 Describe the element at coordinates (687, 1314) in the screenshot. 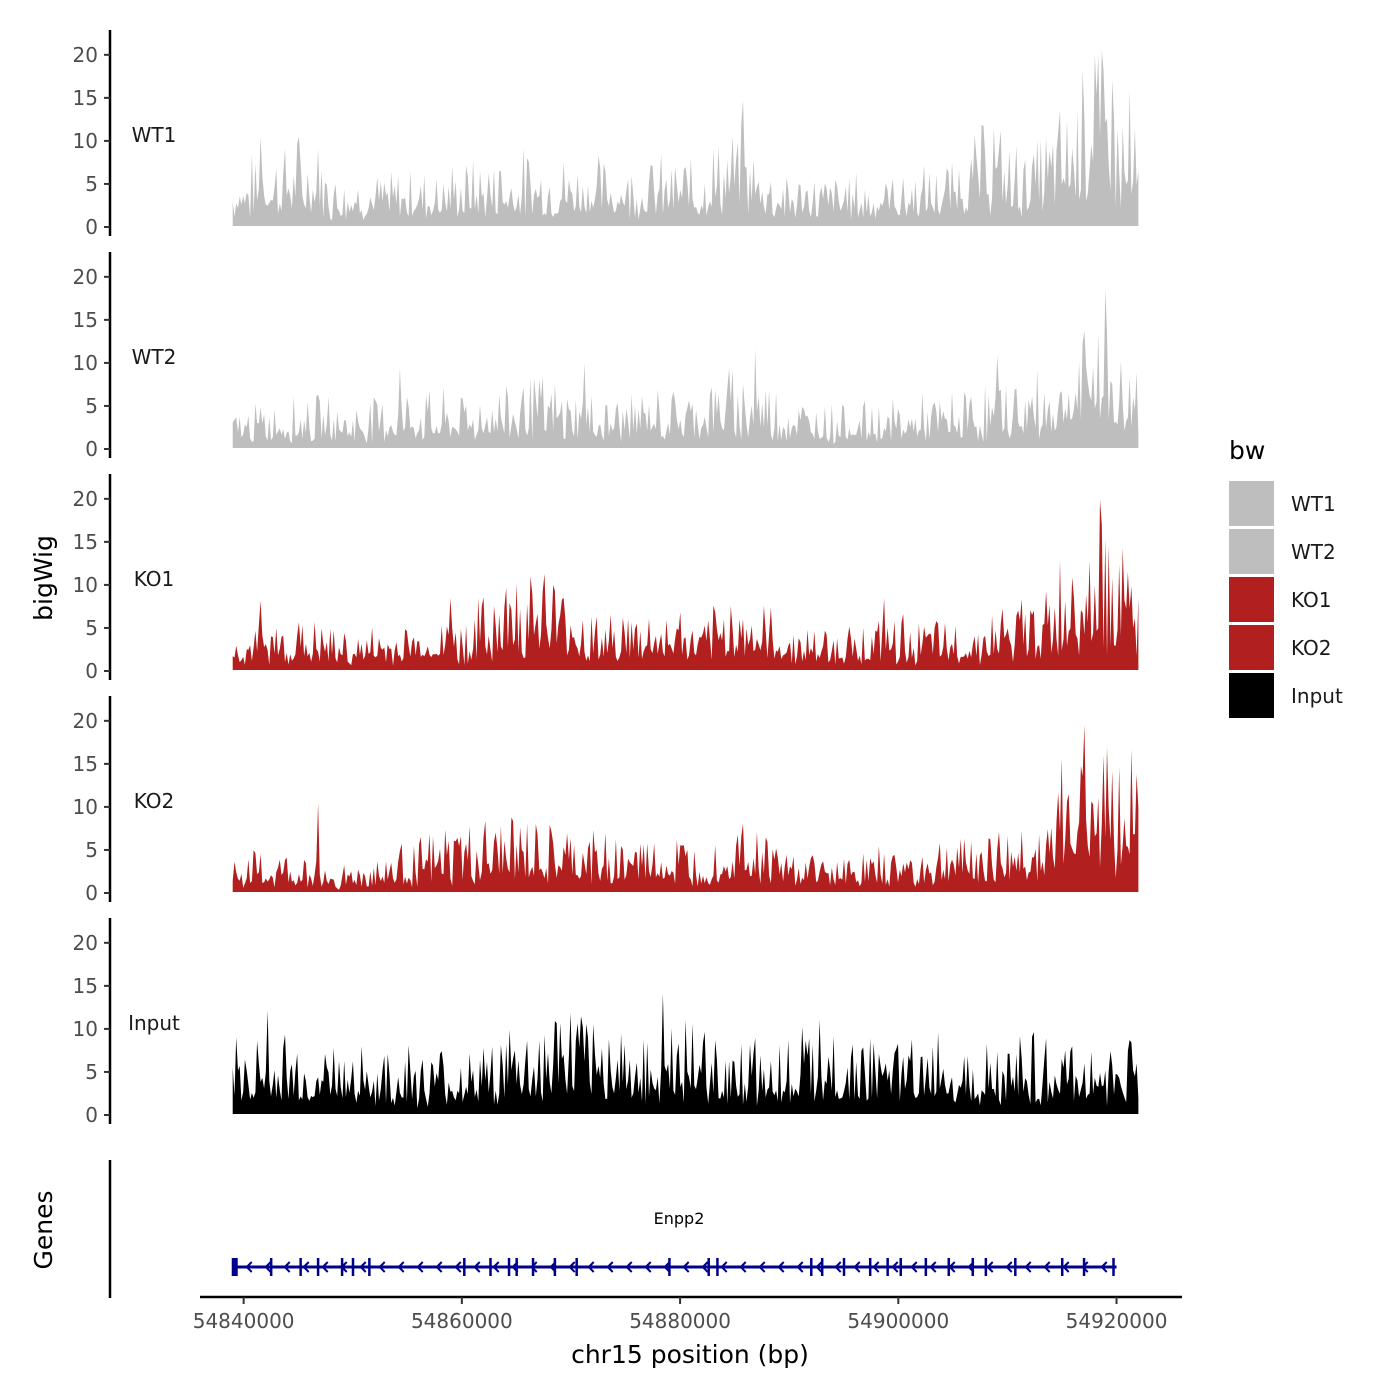

I see `x-axis: 54840000 54860000 54880000 54900000 54920000` at that location.